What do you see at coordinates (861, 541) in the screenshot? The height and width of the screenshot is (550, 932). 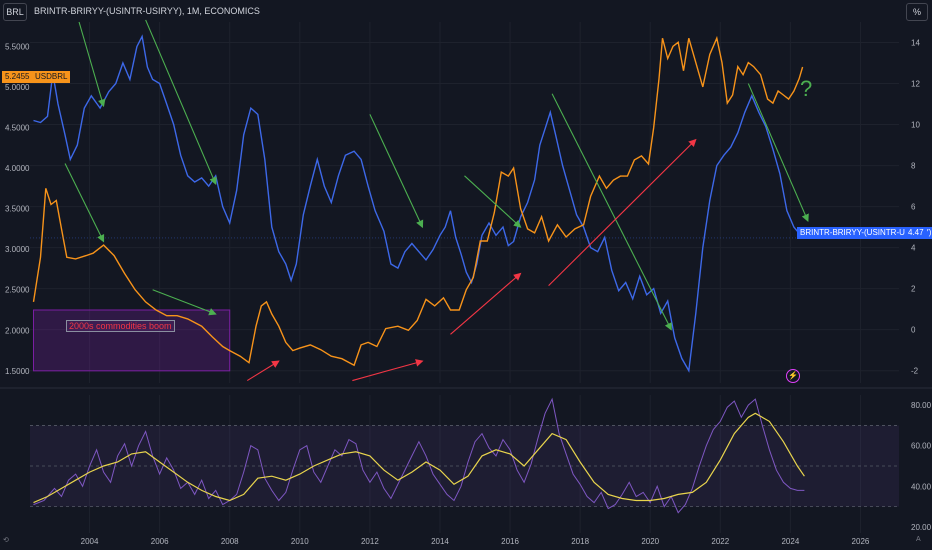 I see `x-tick-label: 2026` at bounding box center [861, 541].